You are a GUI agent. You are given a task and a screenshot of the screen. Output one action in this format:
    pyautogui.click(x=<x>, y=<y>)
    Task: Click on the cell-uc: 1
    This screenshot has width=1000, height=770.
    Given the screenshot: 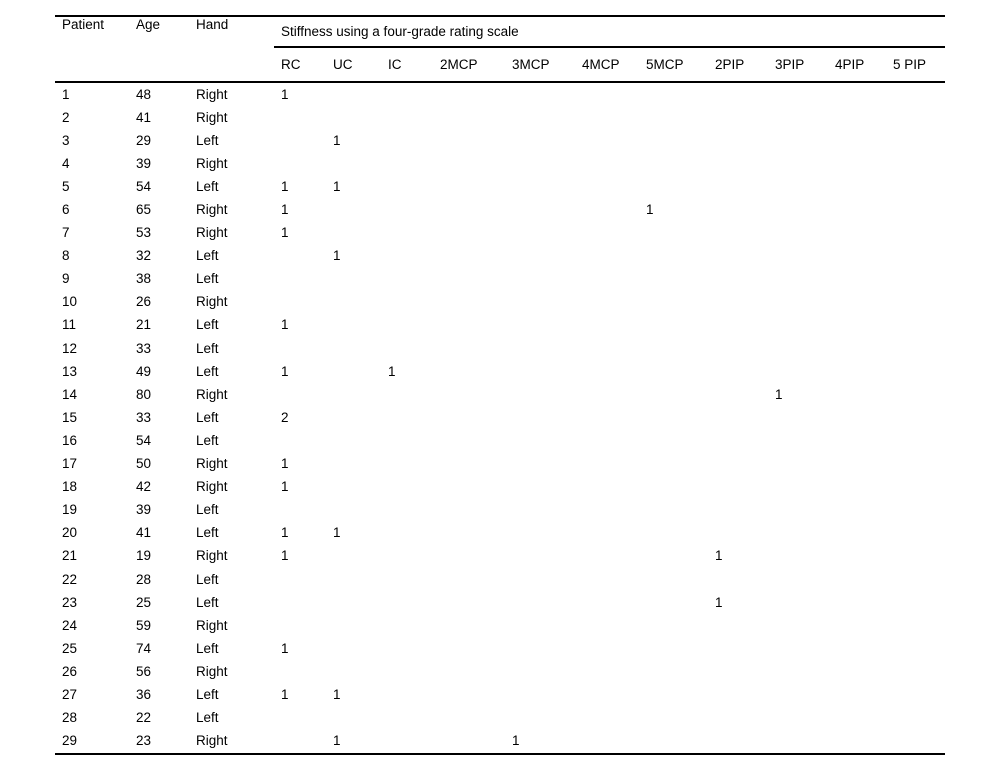 What is the action you would take?
    pyautogui.click(x=337, y=741)
    